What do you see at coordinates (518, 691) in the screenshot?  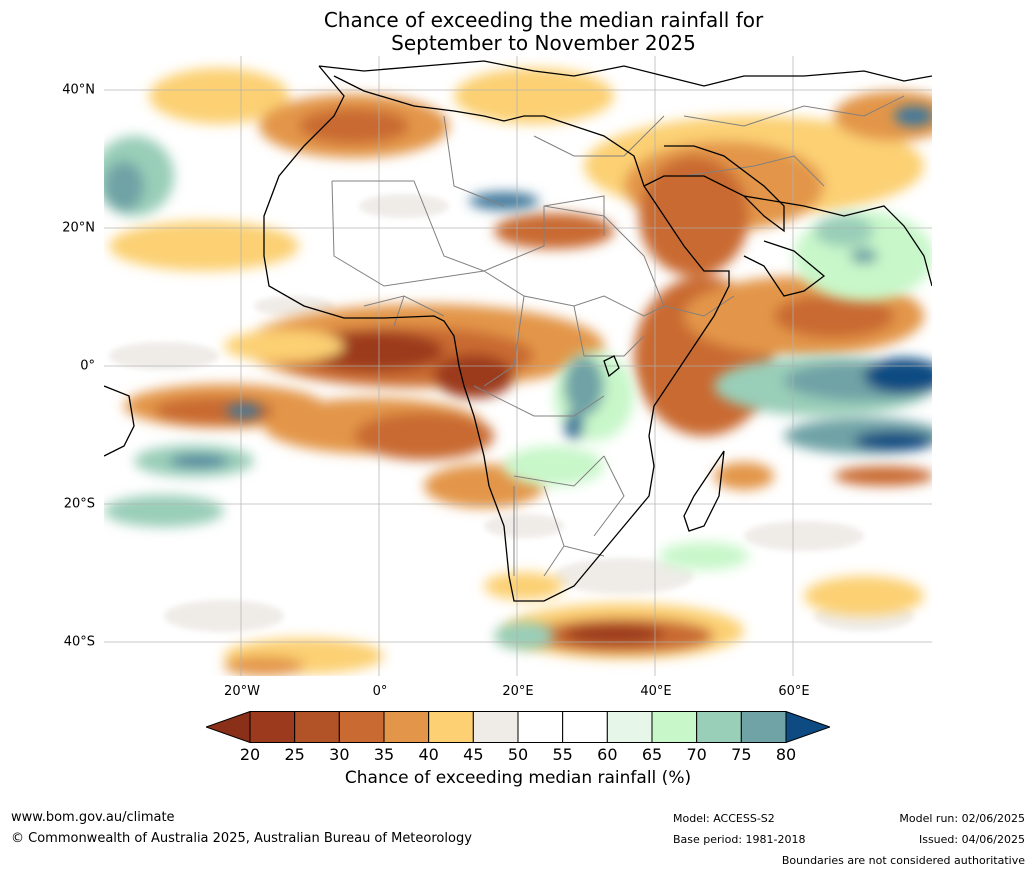 I see `lon-label-20e: 20°E` at bounding box center [518, 691].